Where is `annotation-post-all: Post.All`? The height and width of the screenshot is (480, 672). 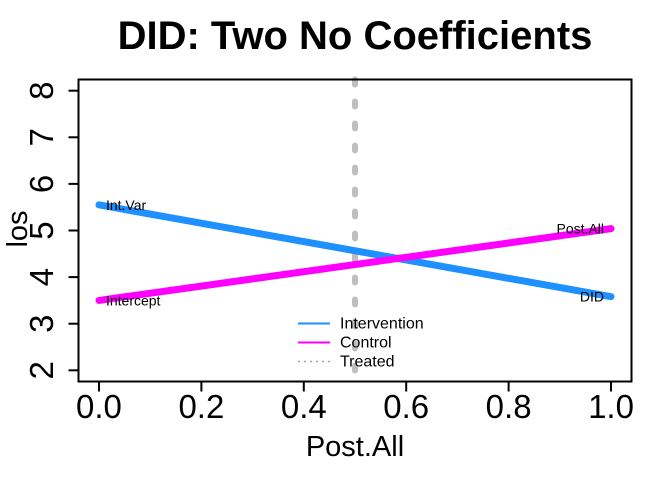
annotation-post-all: Post.All is located at coordinates (580, 229).